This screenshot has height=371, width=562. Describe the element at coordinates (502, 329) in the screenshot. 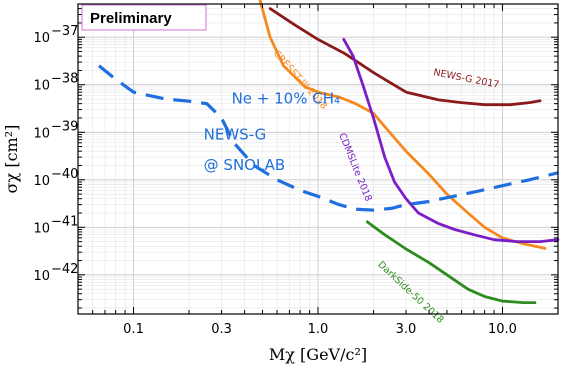

I see `x-tick-label: 10.0` at that location.